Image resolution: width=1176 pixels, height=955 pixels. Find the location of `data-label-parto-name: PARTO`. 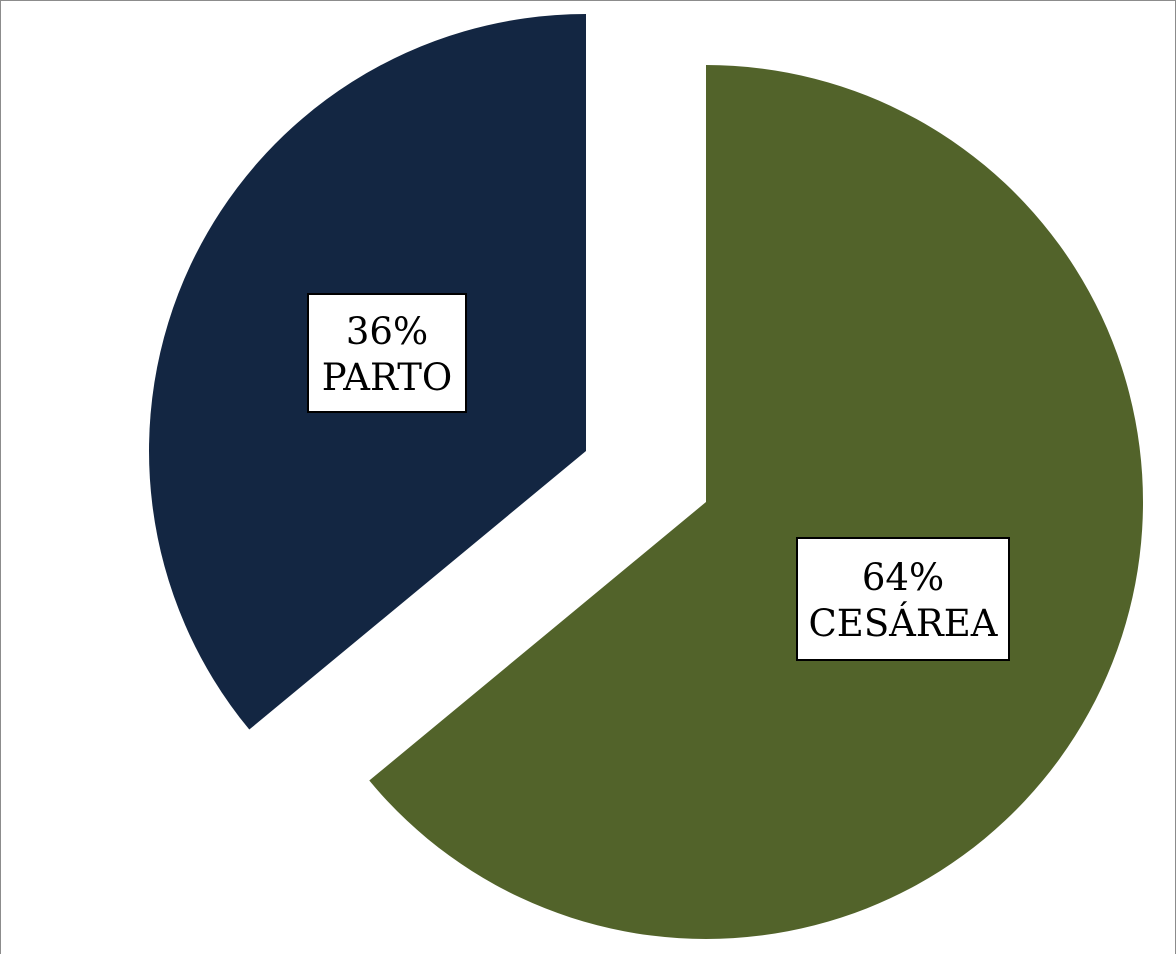

data-label-parto-name: PARTO is located at coordinates (387, 377).